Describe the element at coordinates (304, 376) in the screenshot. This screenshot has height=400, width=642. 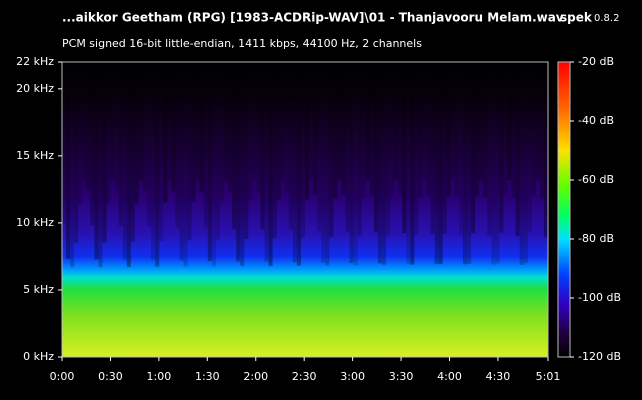
I see `x-tick-label: 2:30` at that location.